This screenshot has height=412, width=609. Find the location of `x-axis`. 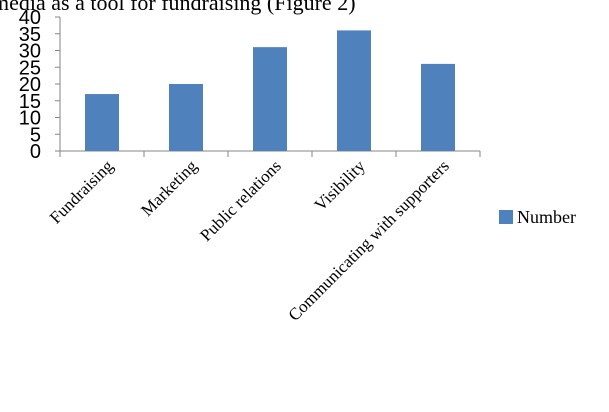

x-axis is located at coordinates (270, 153).